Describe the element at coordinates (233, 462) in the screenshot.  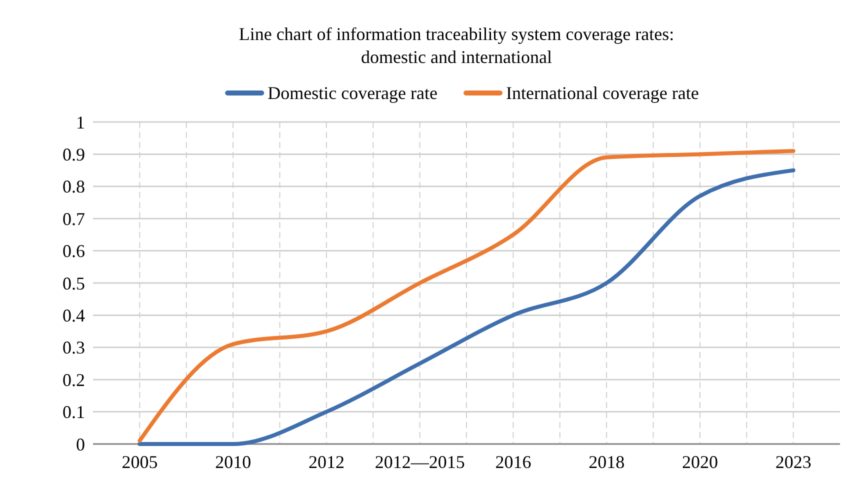
I see `x-tick-label: 2010` at that location.